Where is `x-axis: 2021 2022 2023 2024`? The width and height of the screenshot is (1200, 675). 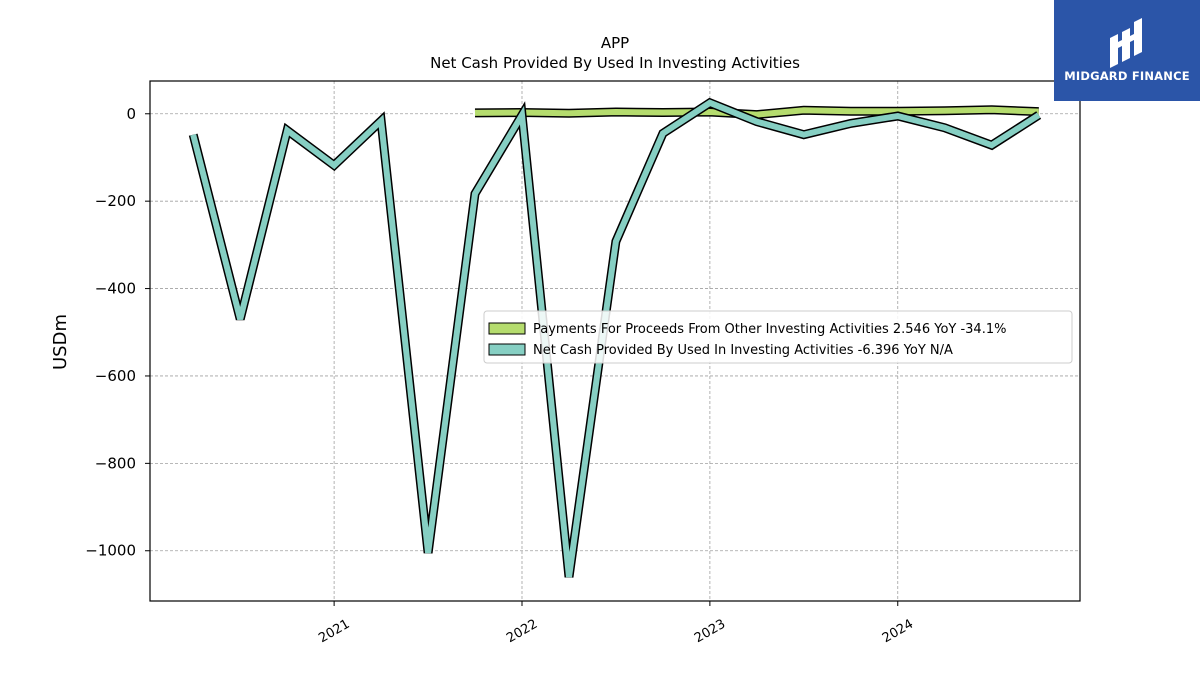
x-axis: 2021 2022 2023 2024 is located at coordinates (616, 623).